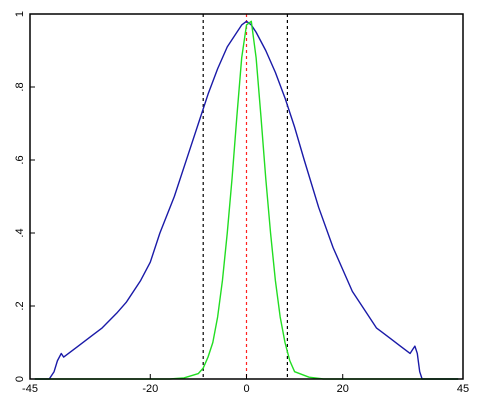 This screenshot has width=482, height=400. Describe the element at coordinates (150, 389) in the screenshot. I see `x-tick-label: -20` at that location.